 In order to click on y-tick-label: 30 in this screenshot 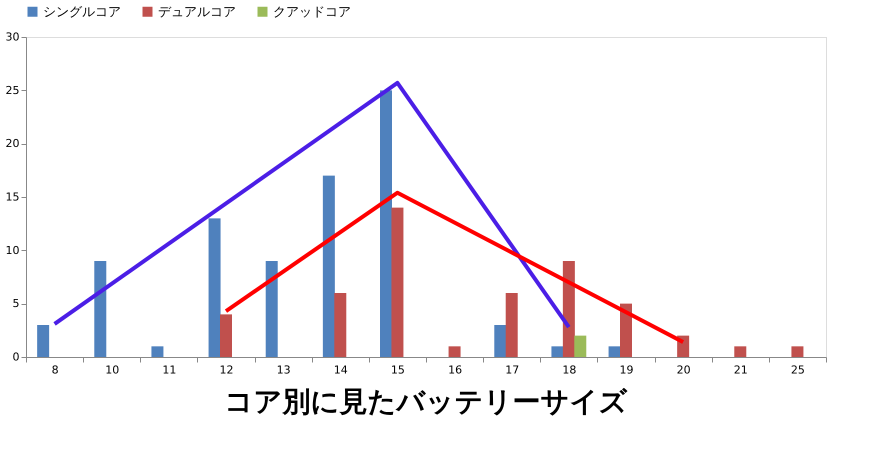, I will do `click(13, 37)`.